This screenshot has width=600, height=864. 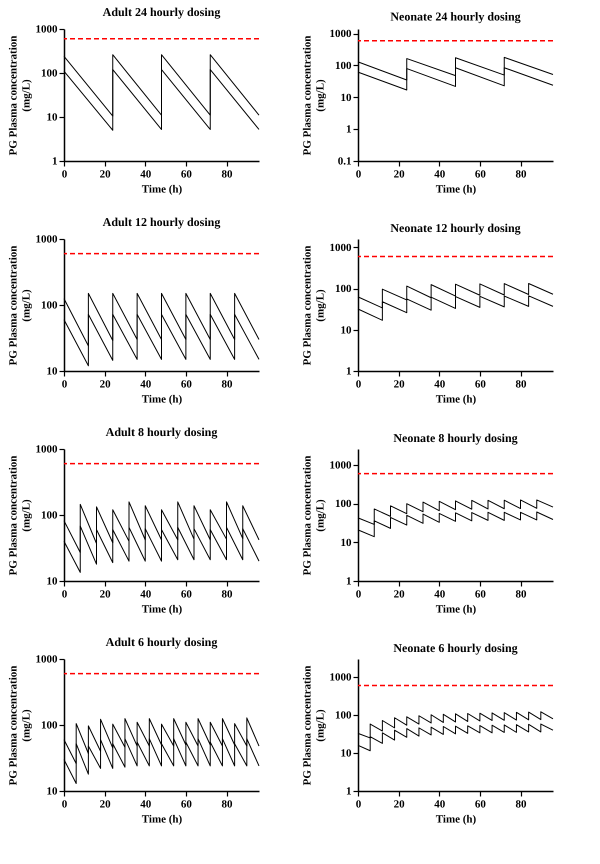 What do you see at coordinates (455, 228) in the screenshot?
I see `chart-title: Neonate 12 hourly dosing` at bounding box center [455, 228].